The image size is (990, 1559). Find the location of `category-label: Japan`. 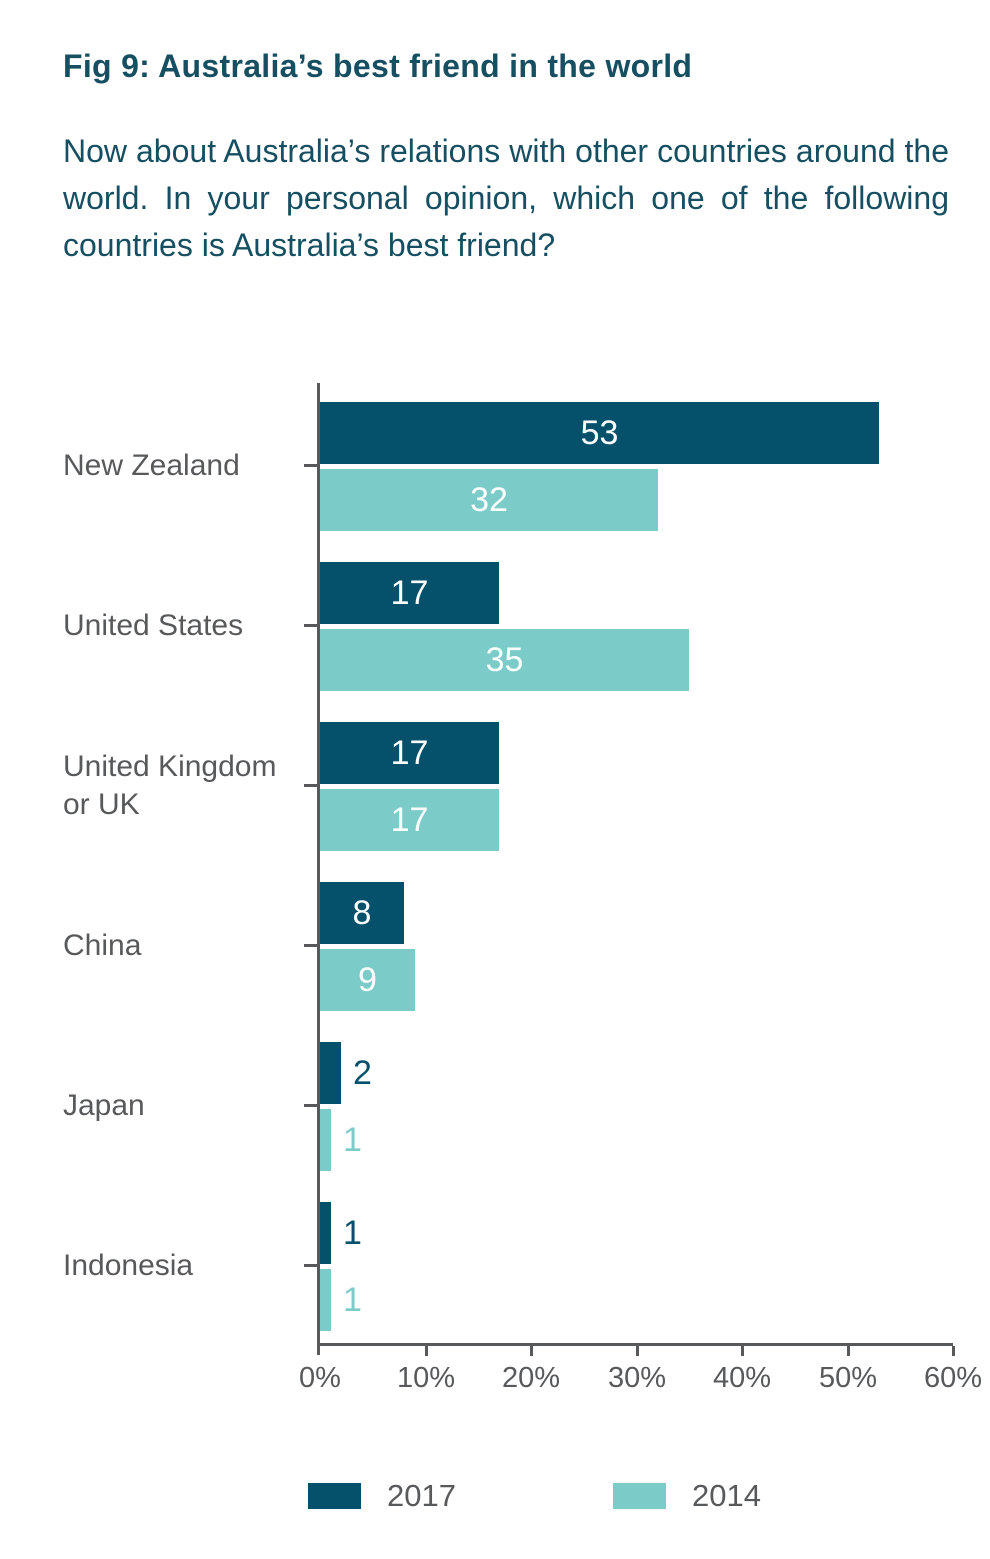

category-label: Japan is located at coordinates (104, 1105).